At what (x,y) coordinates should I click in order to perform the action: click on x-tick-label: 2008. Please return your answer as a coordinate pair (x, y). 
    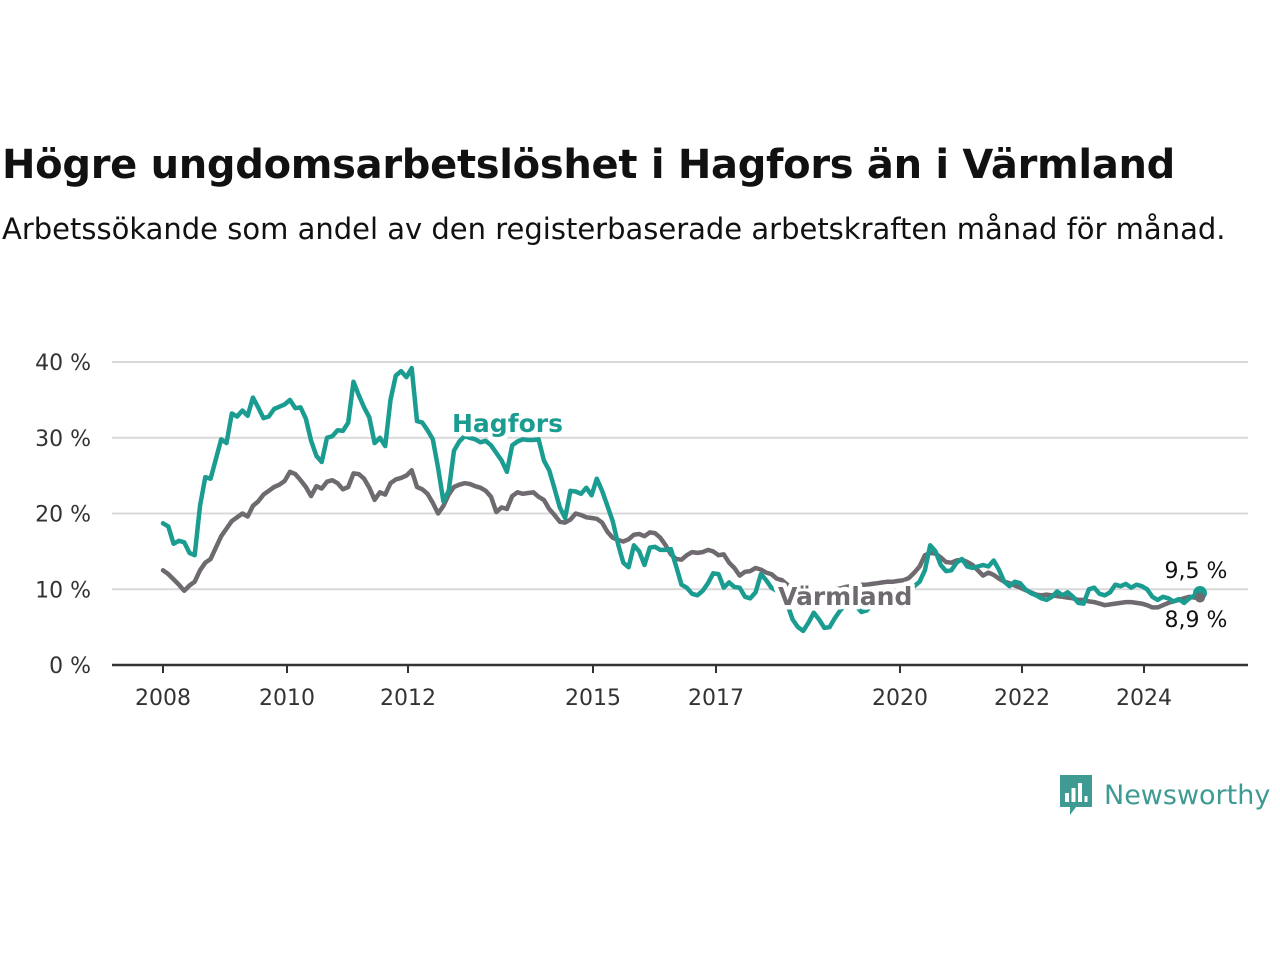
    Looking at the image, I should click on (163, 698).